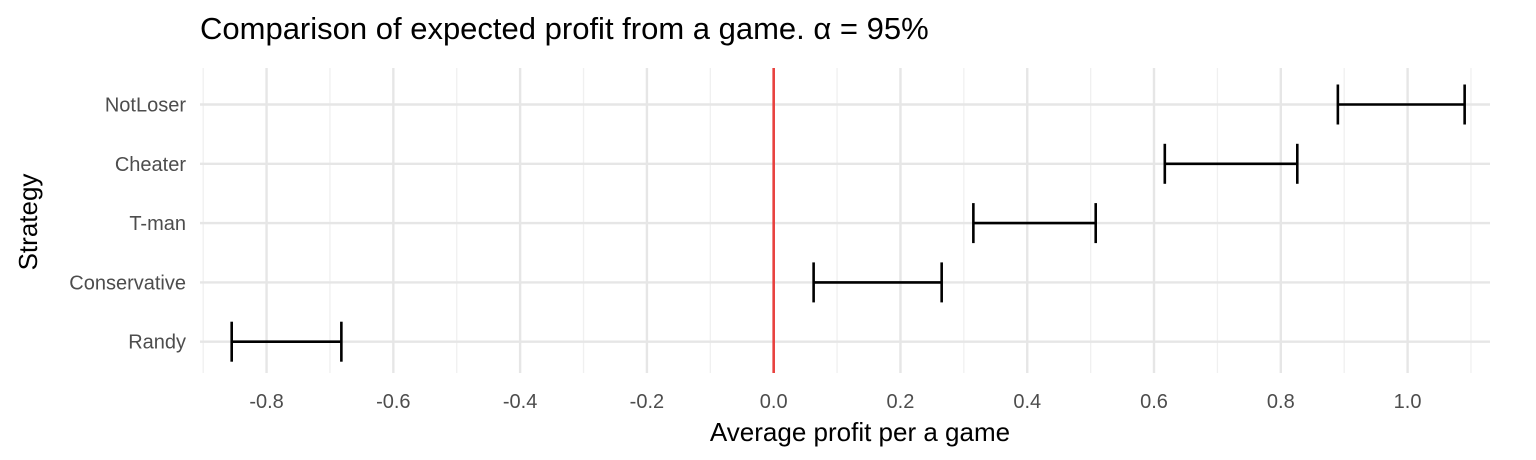 The height and width of the screenshot is (460, 1536). What do you see at coordinates (901, 402) in the screenshot?
I see `x-tick-label: 0.2` at bounding box center [901, 402].